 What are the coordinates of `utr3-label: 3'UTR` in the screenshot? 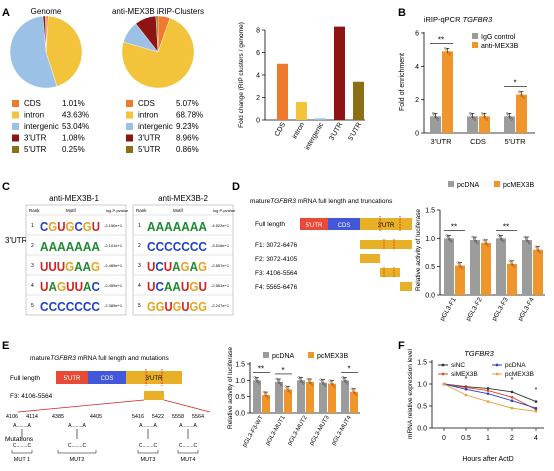 It's located at (386, 226).